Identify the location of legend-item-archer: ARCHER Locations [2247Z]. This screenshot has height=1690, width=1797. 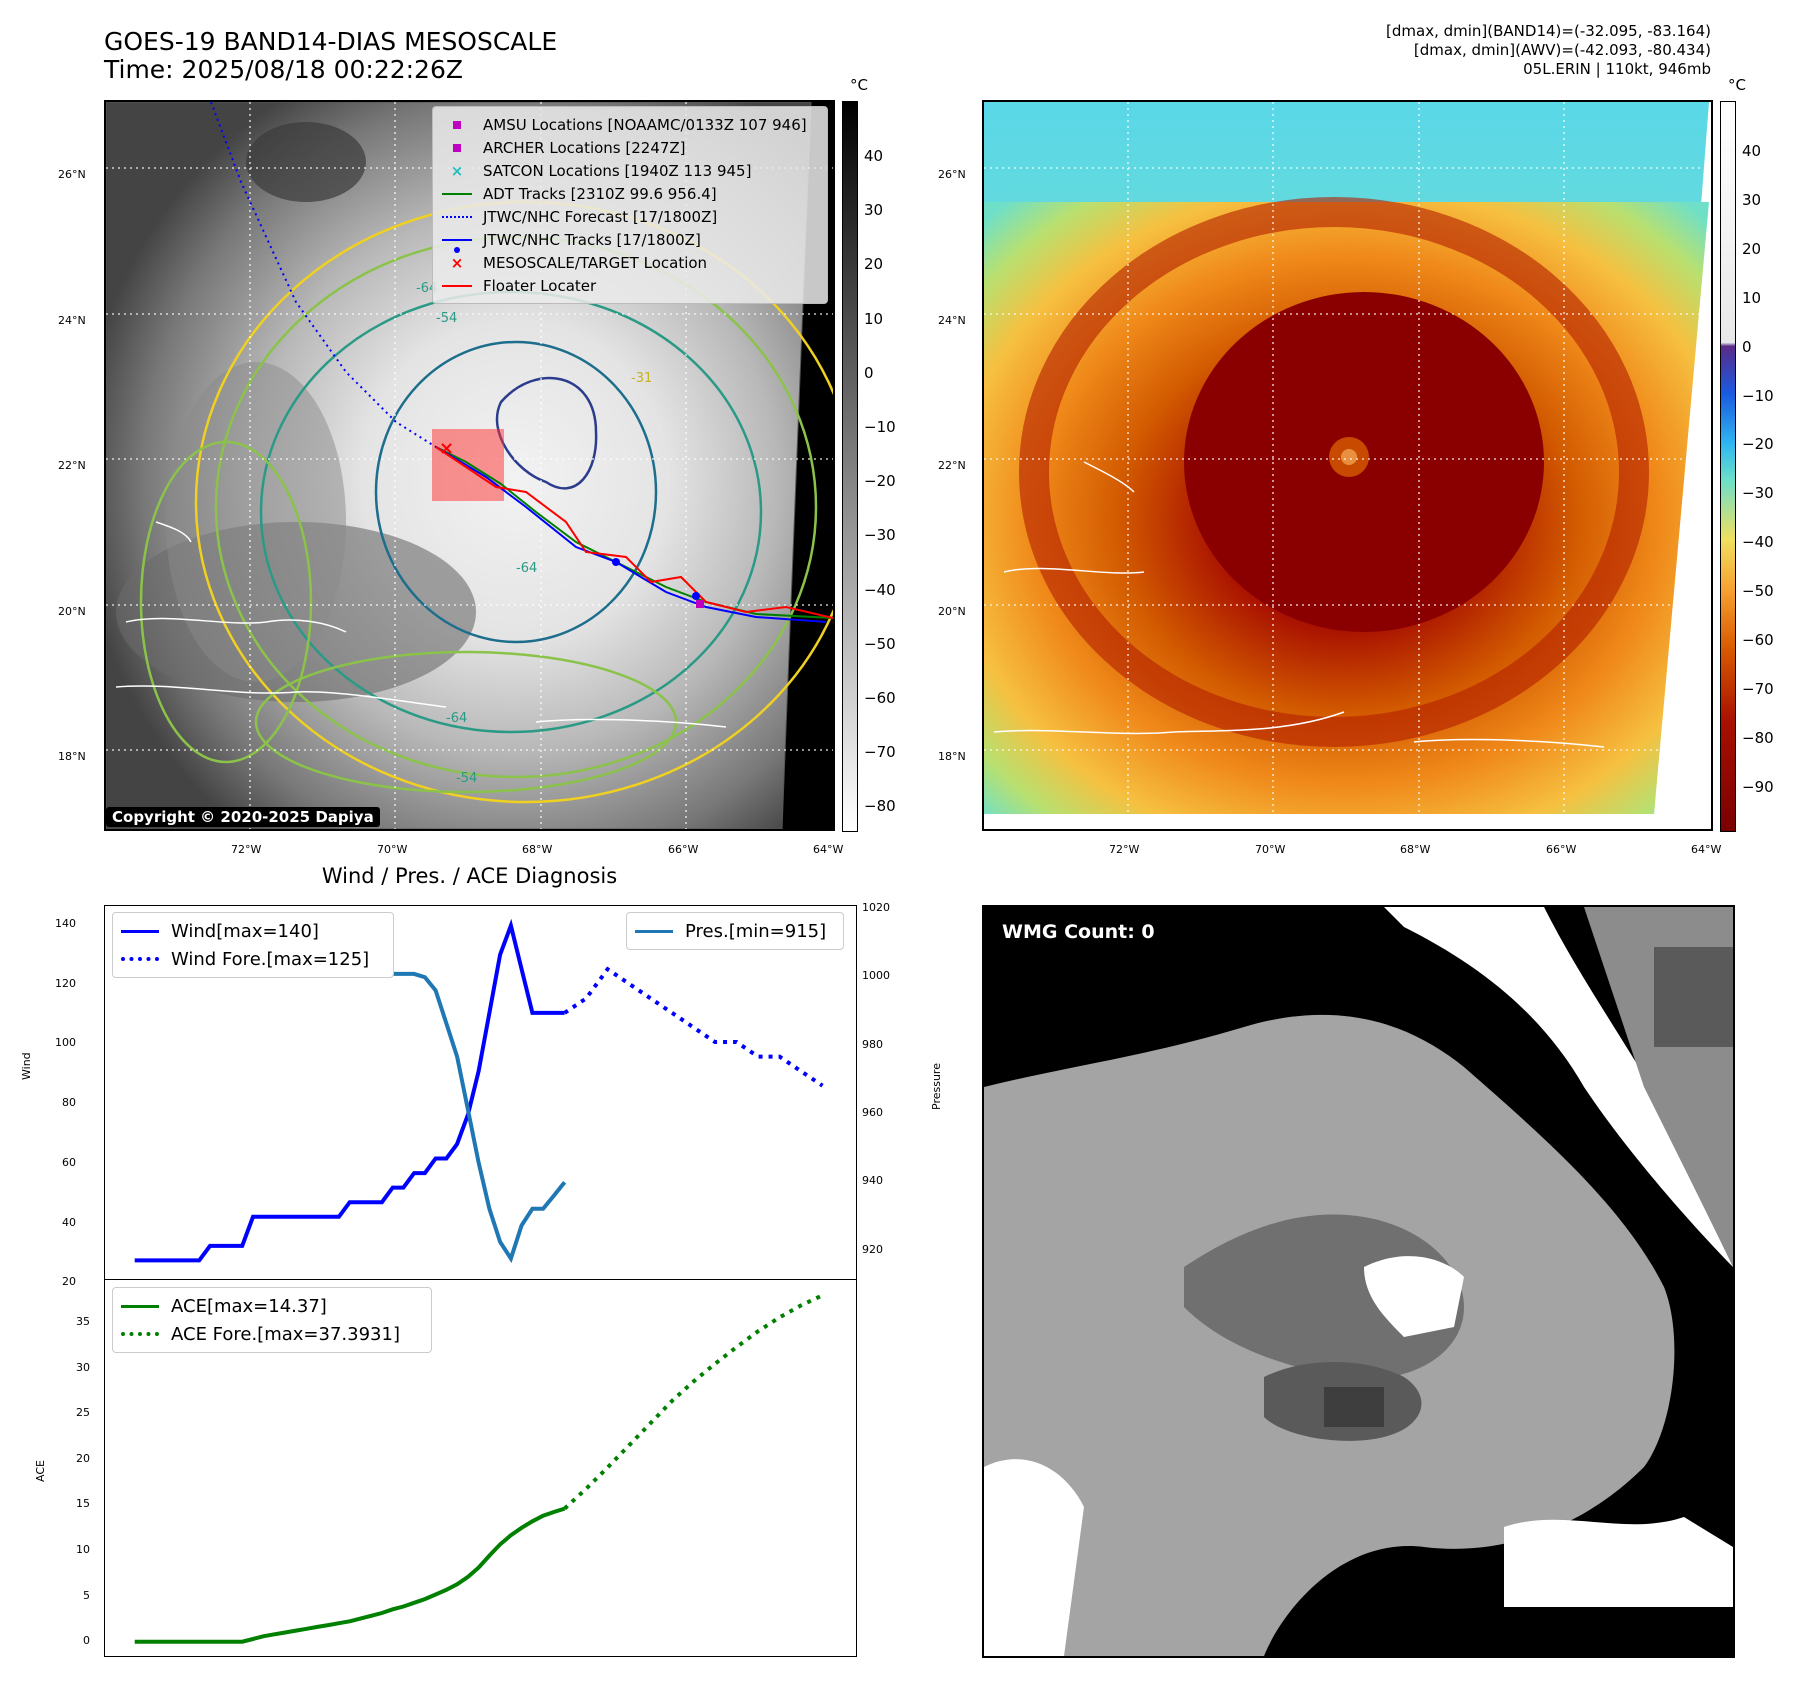
(630, 147).